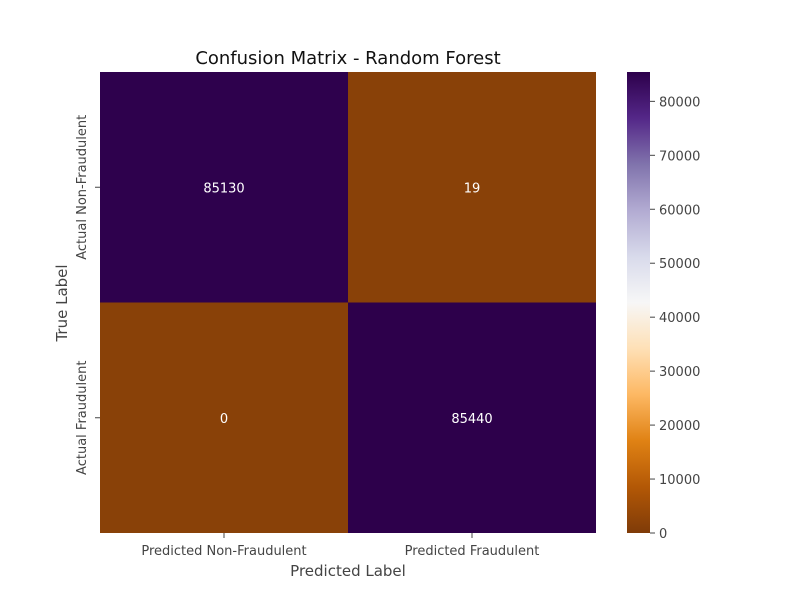  Describe the element at coordinates (223, 551) in the screenshot. I see `x-tick-label: Predicted Non-Fraudulent` at that location.